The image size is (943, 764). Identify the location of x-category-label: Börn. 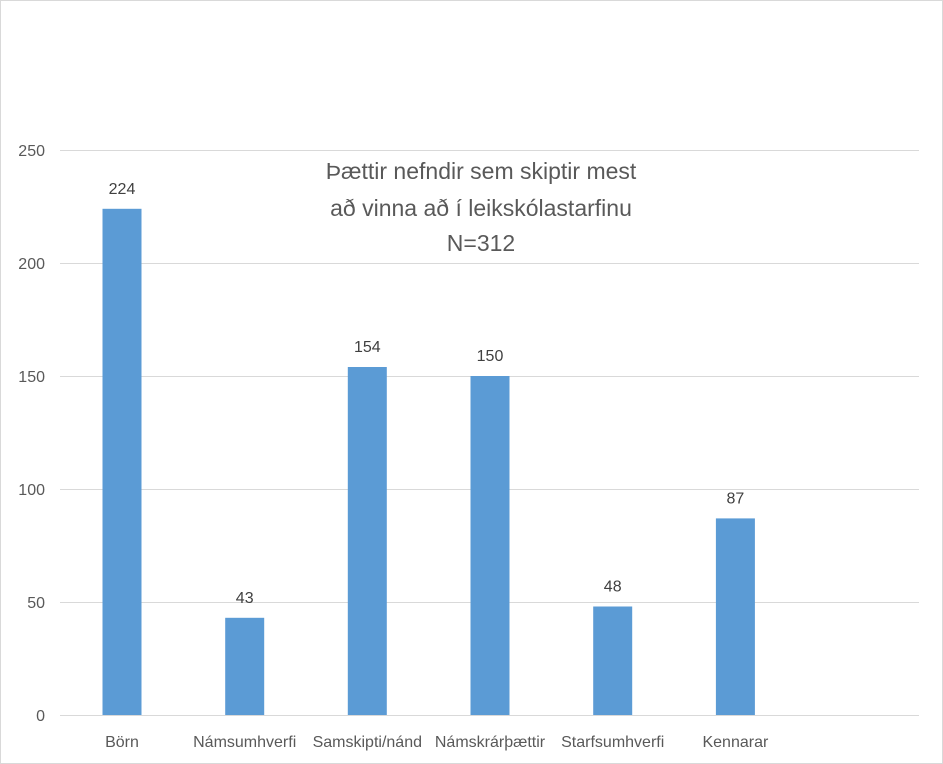
(122, 742).